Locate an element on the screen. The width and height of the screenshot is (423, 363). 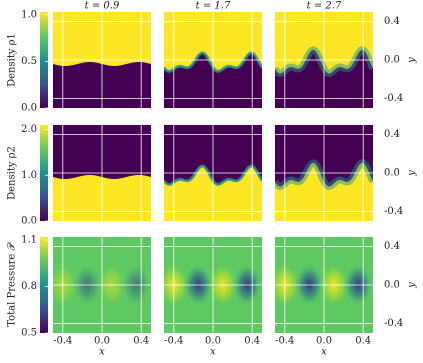
column-title: t = 1.7 is located at coordinates (213, 6).